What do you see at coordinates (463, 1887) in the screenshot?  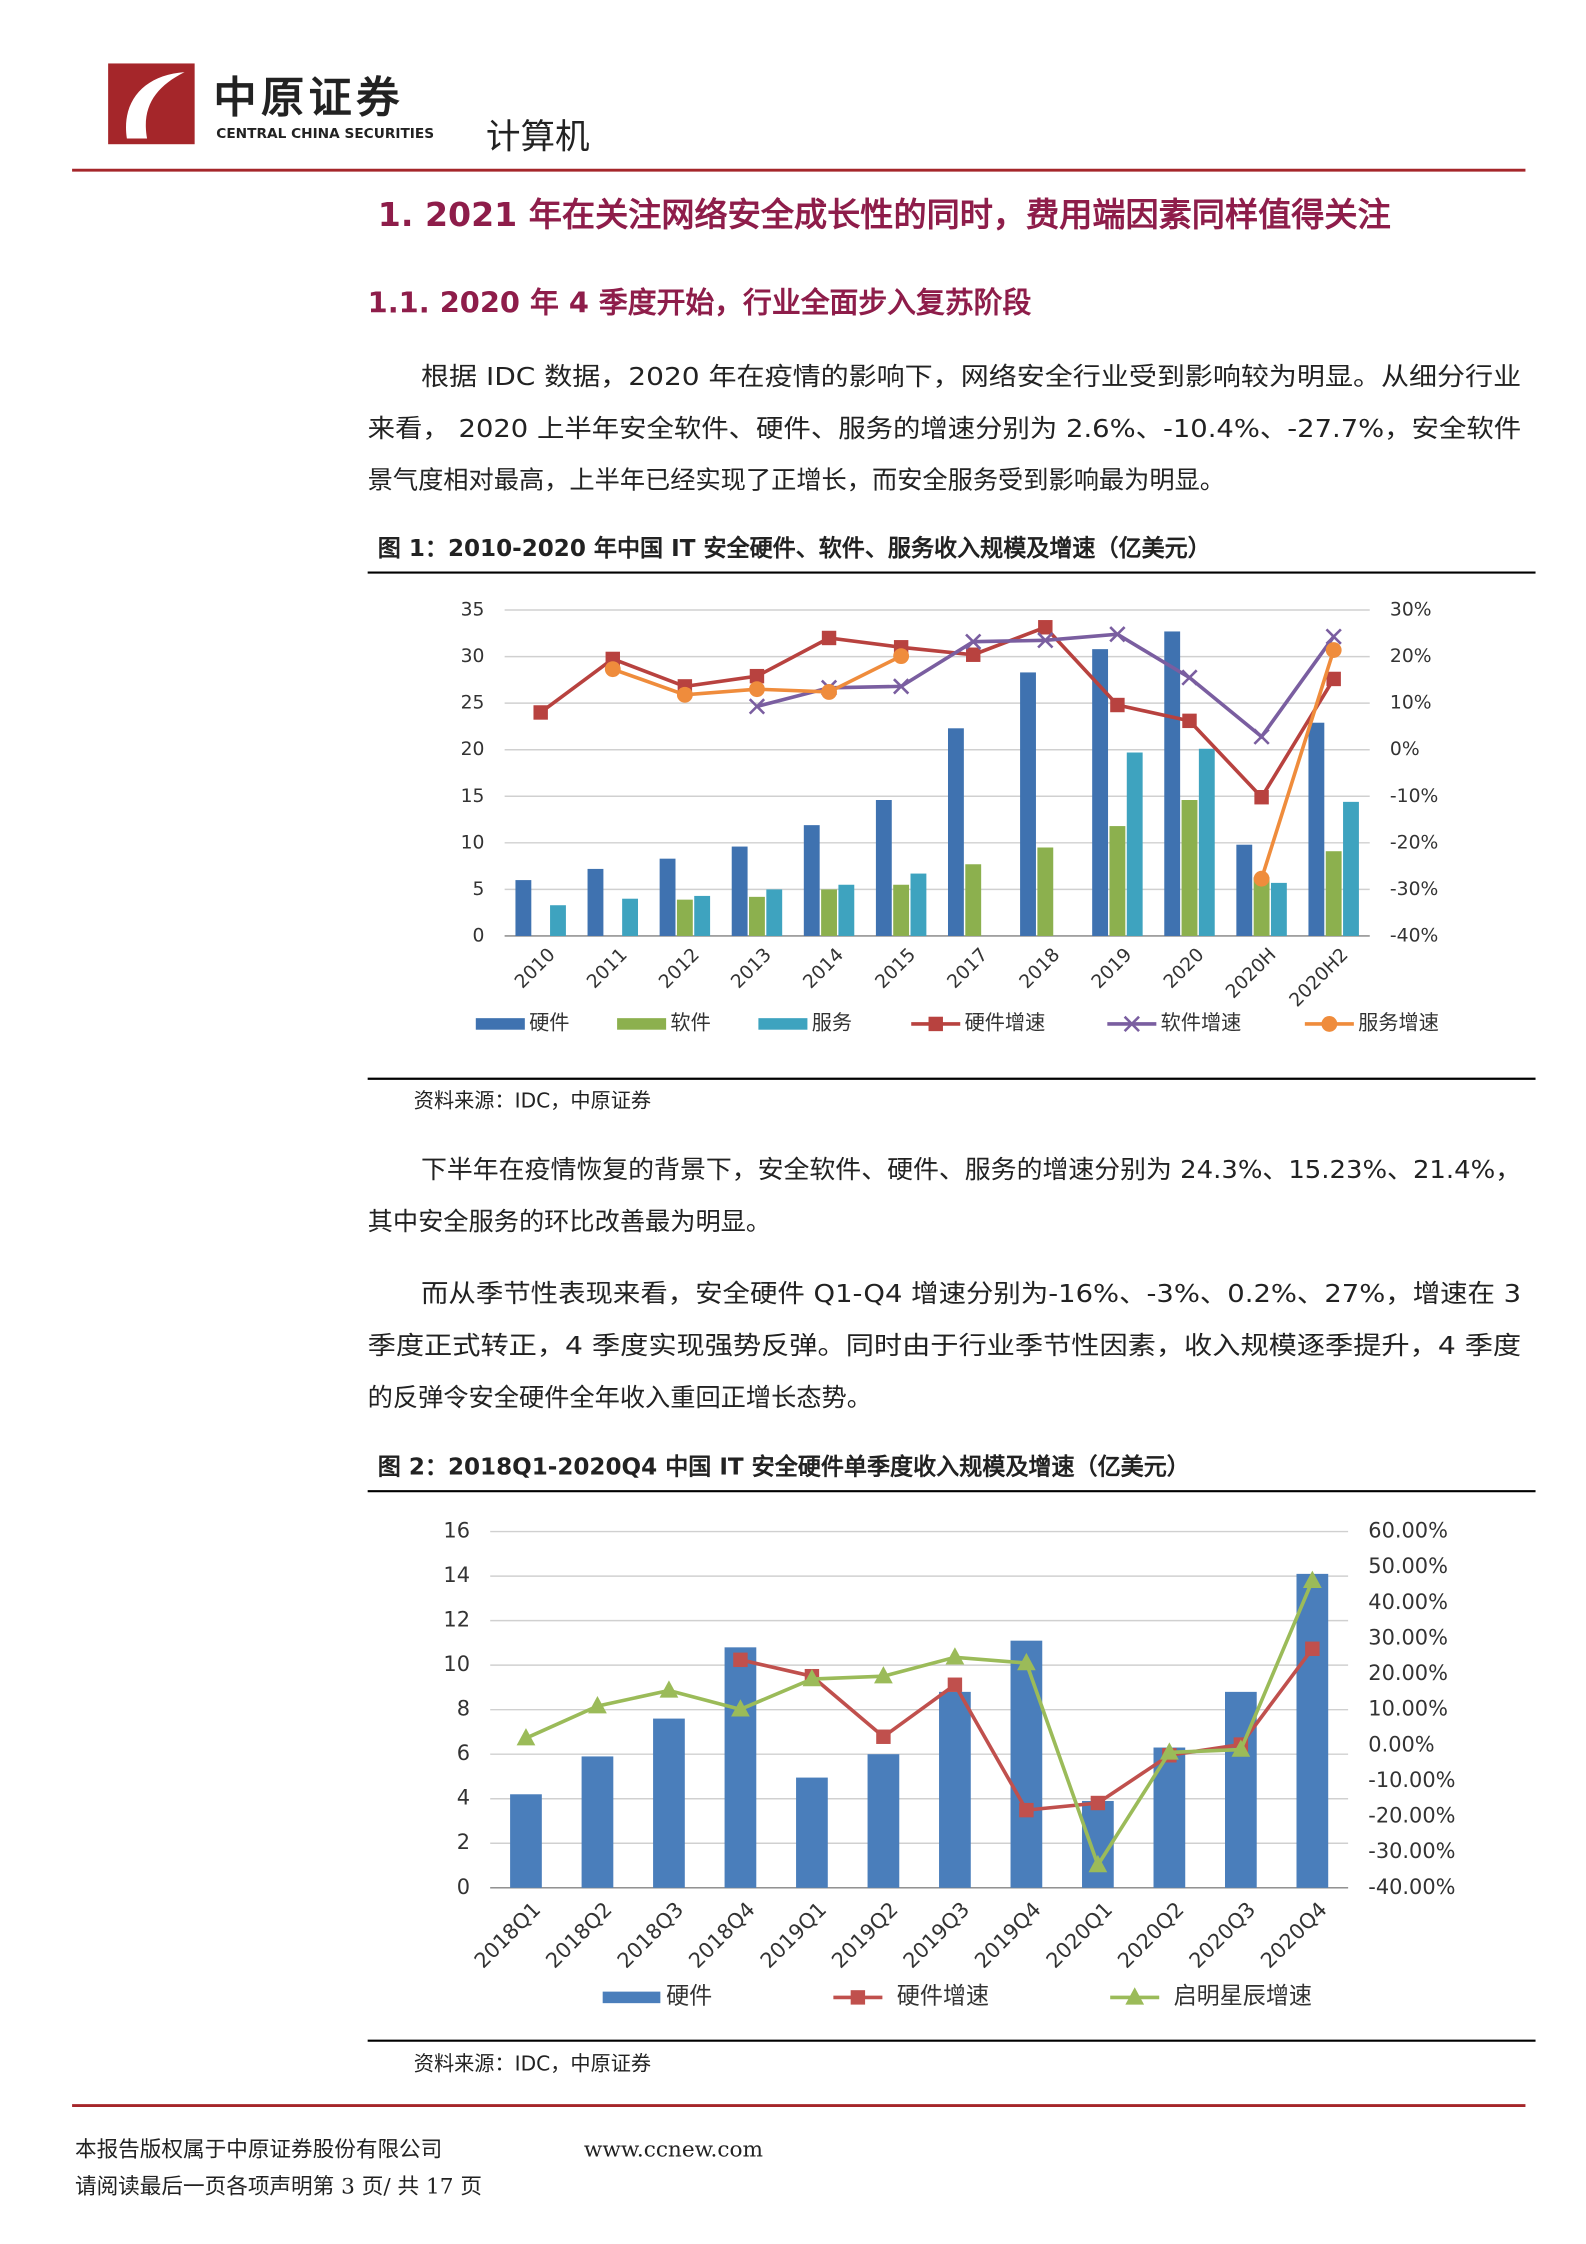 I see `y-tick-label: 0` at bounding box center [463, 1887].